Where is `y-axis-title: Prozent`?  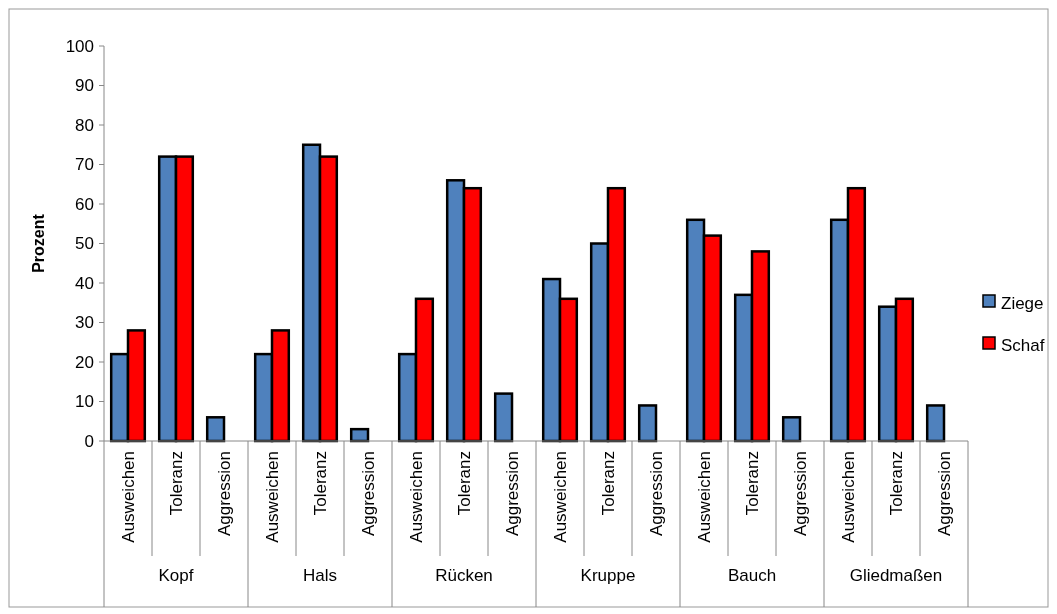
y-axis-title: Prozent is located at coordinates (38, 243).